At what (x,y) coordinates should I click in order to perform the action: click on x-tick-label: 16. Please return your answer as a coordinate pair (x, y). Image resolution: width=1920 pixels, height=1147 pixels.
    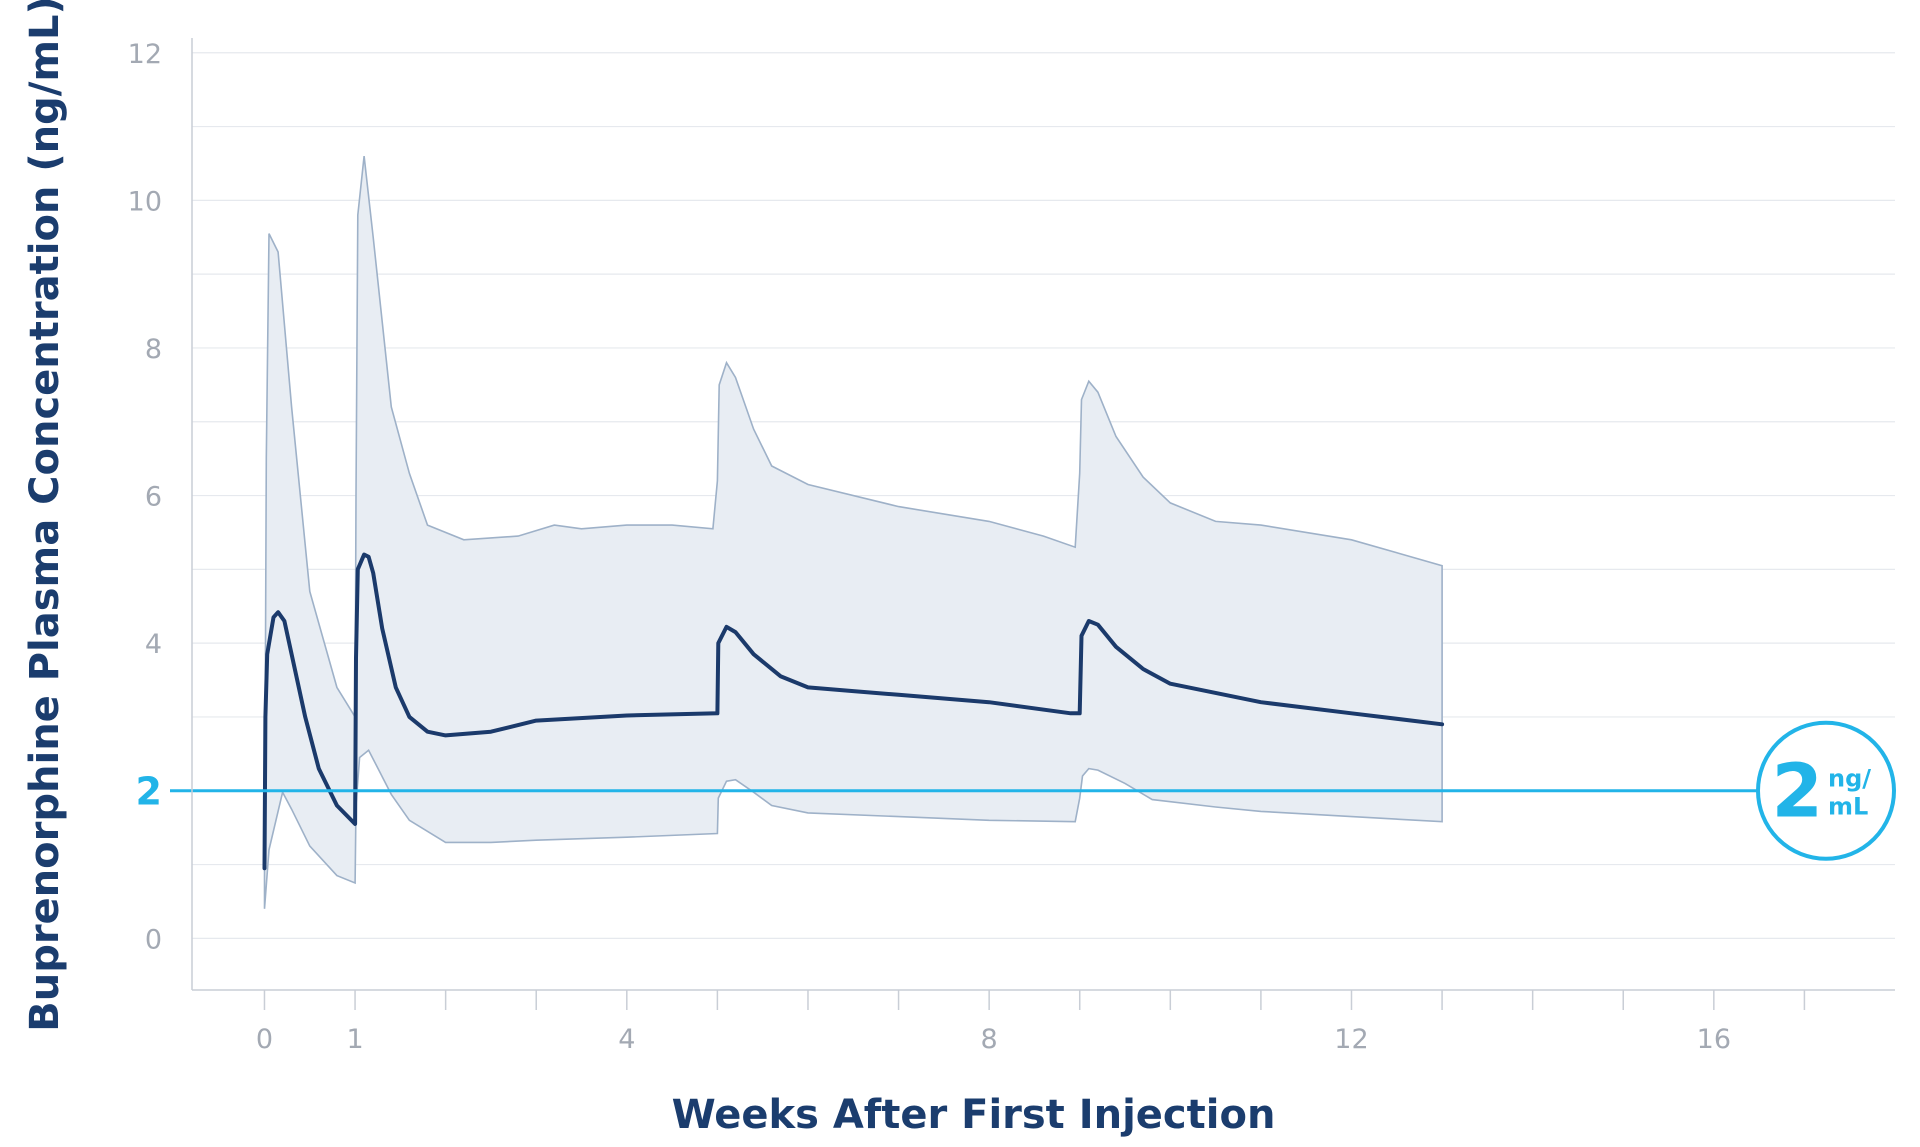
    Looking at the image, I should click on (1714, 1039).